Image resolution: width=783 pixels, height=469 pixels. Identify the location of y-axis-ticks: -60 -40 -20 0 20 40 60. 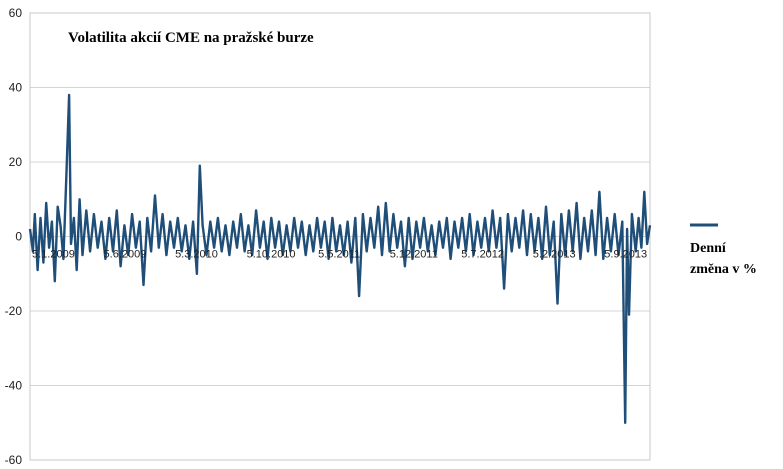
(14, 236).